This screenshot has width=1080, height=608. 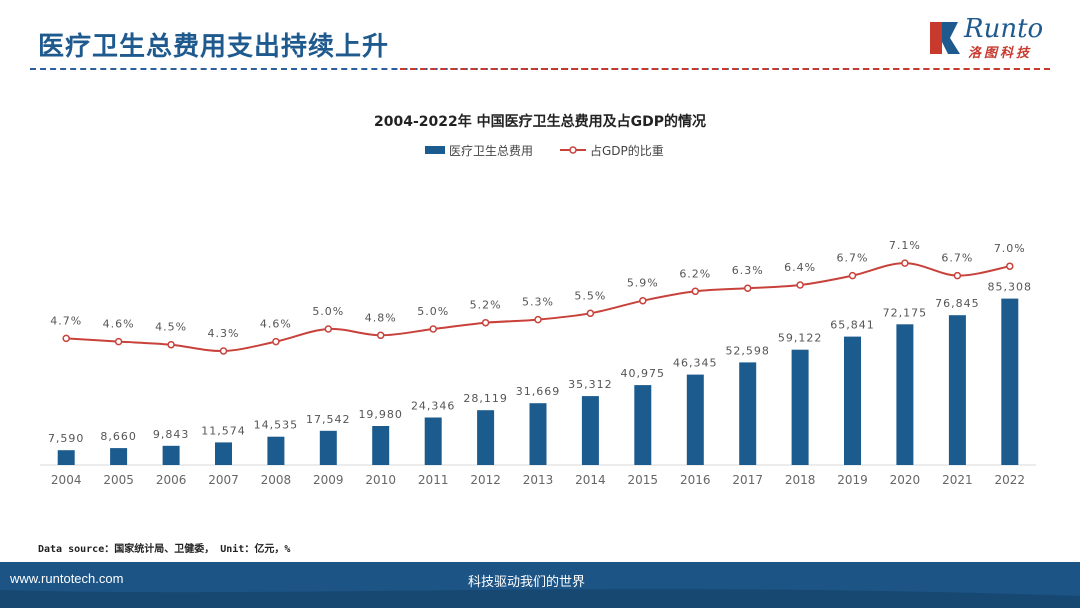 I want to click on bar-label-2021: 76,845, so click(x=957, y=303).